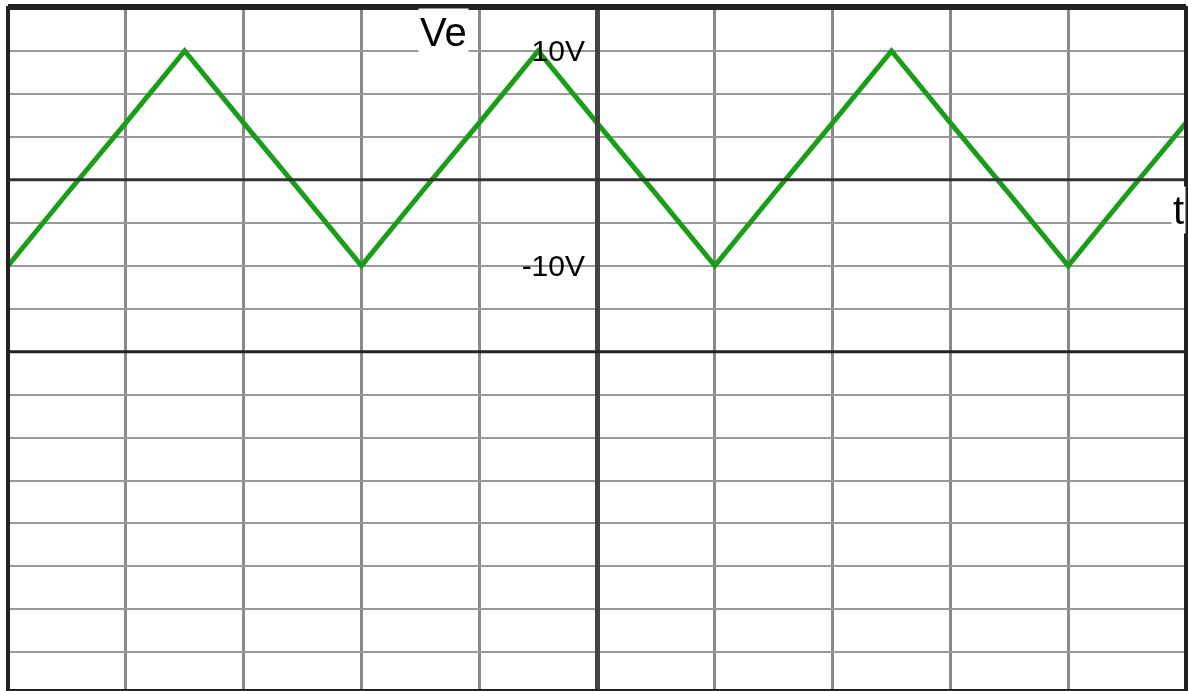 The image size is (1188, 691). Describe the element at coordinates (1179, 210) in the screenshot. I see `x-axis-title: t` at that location.